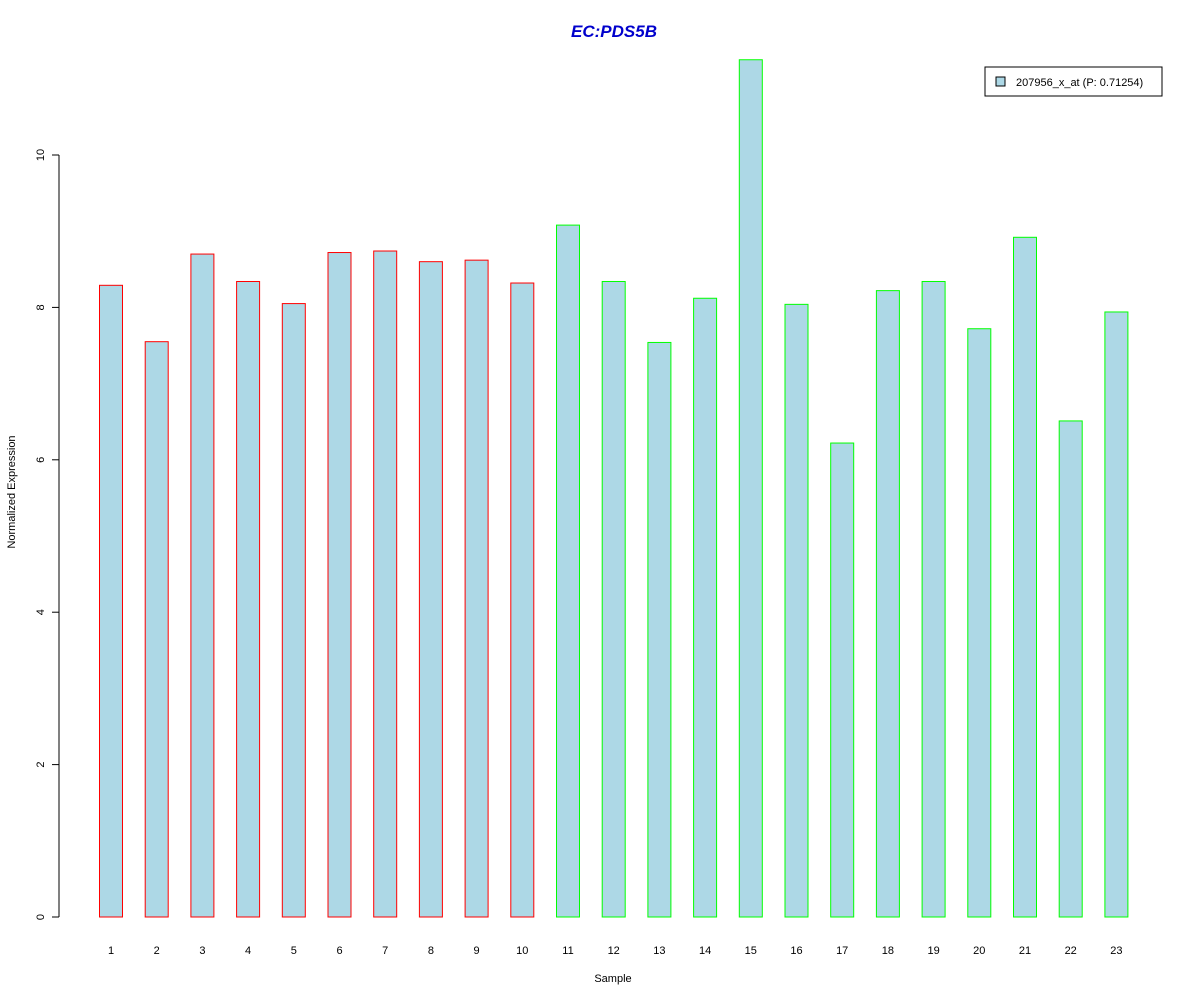 Image resolution: width=1200 pixels, height=1000 pixels. I want to click on chart-title: EC:PDS5B, so click(614, 31).